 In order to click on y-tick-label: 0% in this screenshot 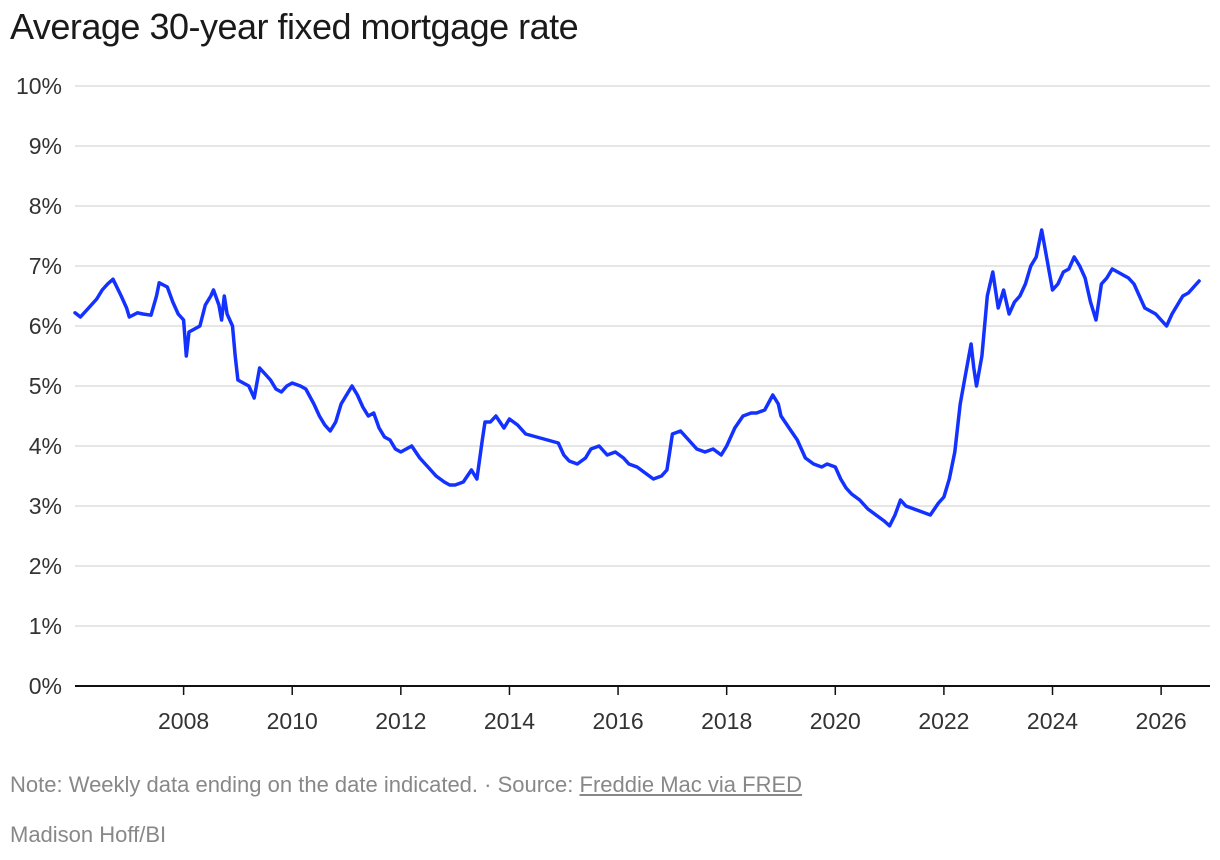, I will do `click(45, 686)`.